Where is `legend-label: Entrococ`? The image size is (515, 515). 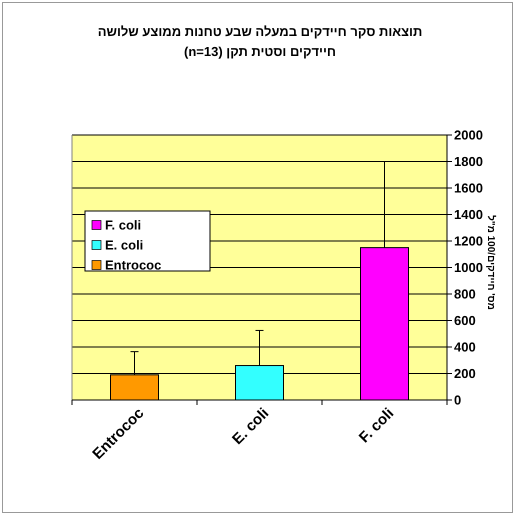
legend-label: Entrococ is located at coordinates (133, 265).